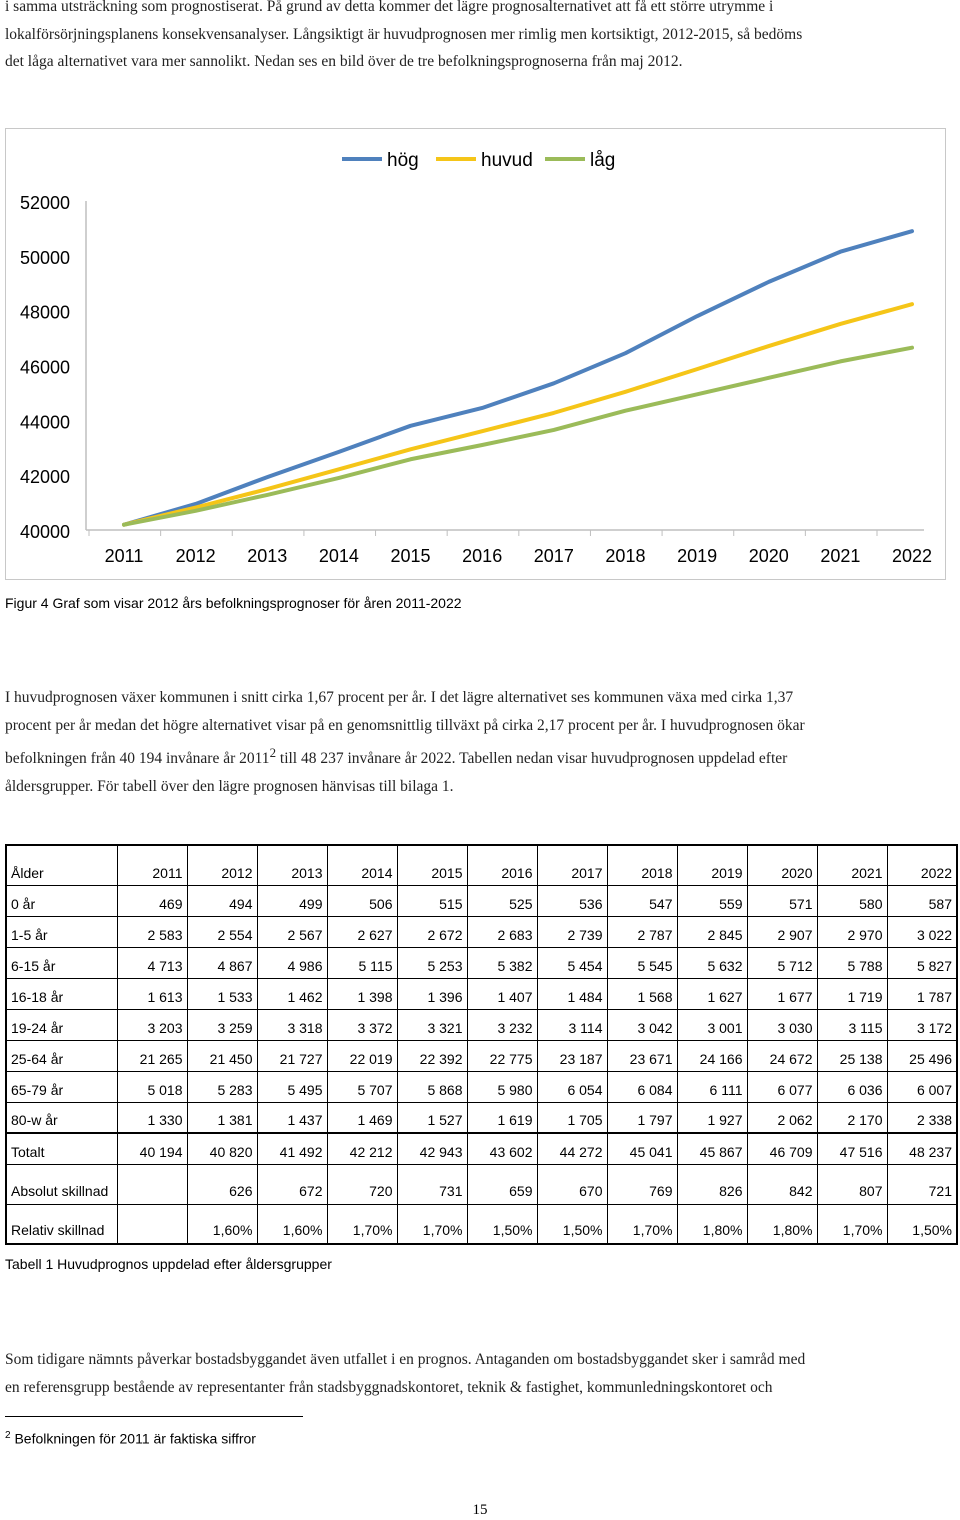 This screenshot has width=960, height=1520. I want to click on table-cell: 3 030, so click(782, 1024).